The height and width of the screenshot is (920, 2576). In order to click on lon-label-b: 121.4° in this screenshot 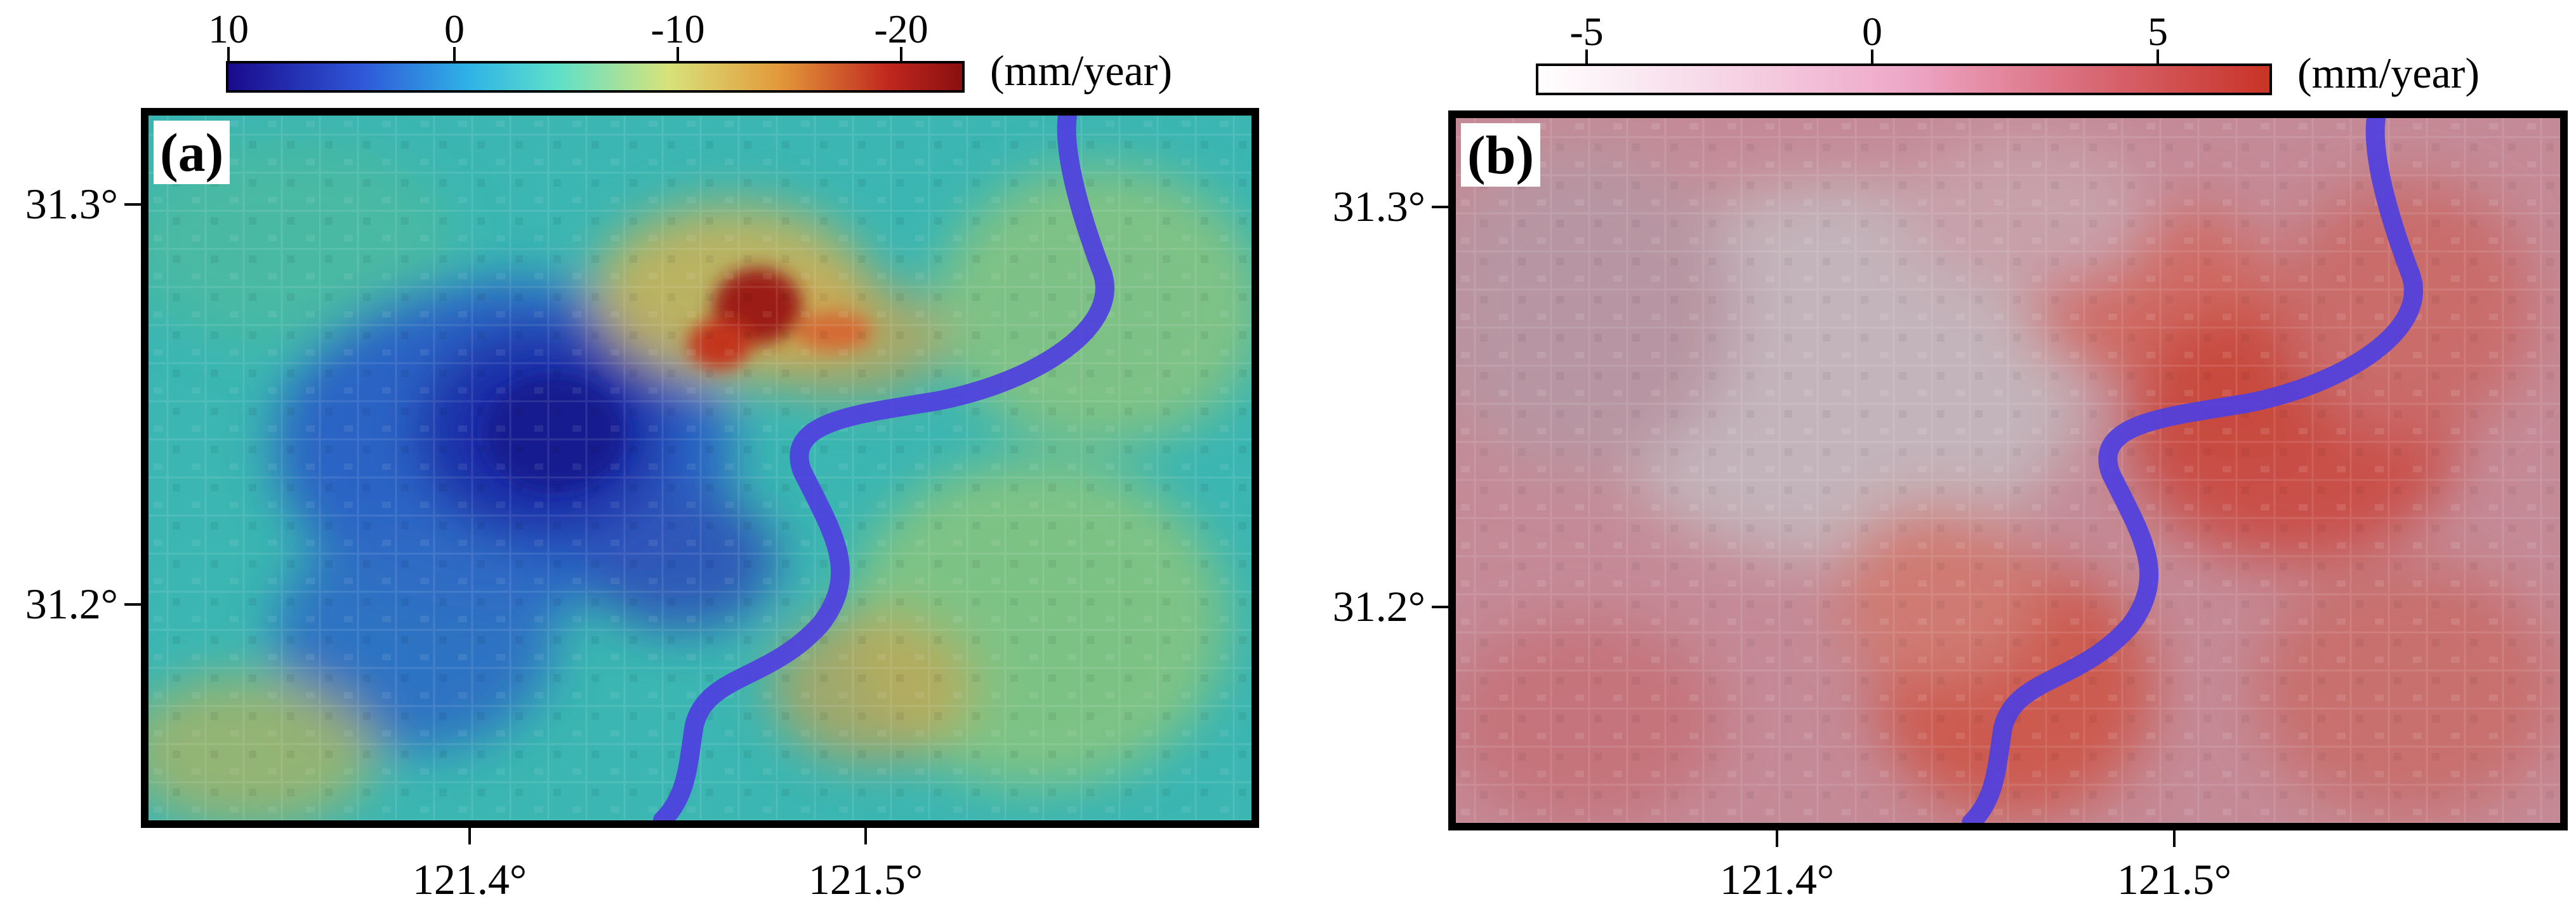, I will do `click(1777, 879)`.